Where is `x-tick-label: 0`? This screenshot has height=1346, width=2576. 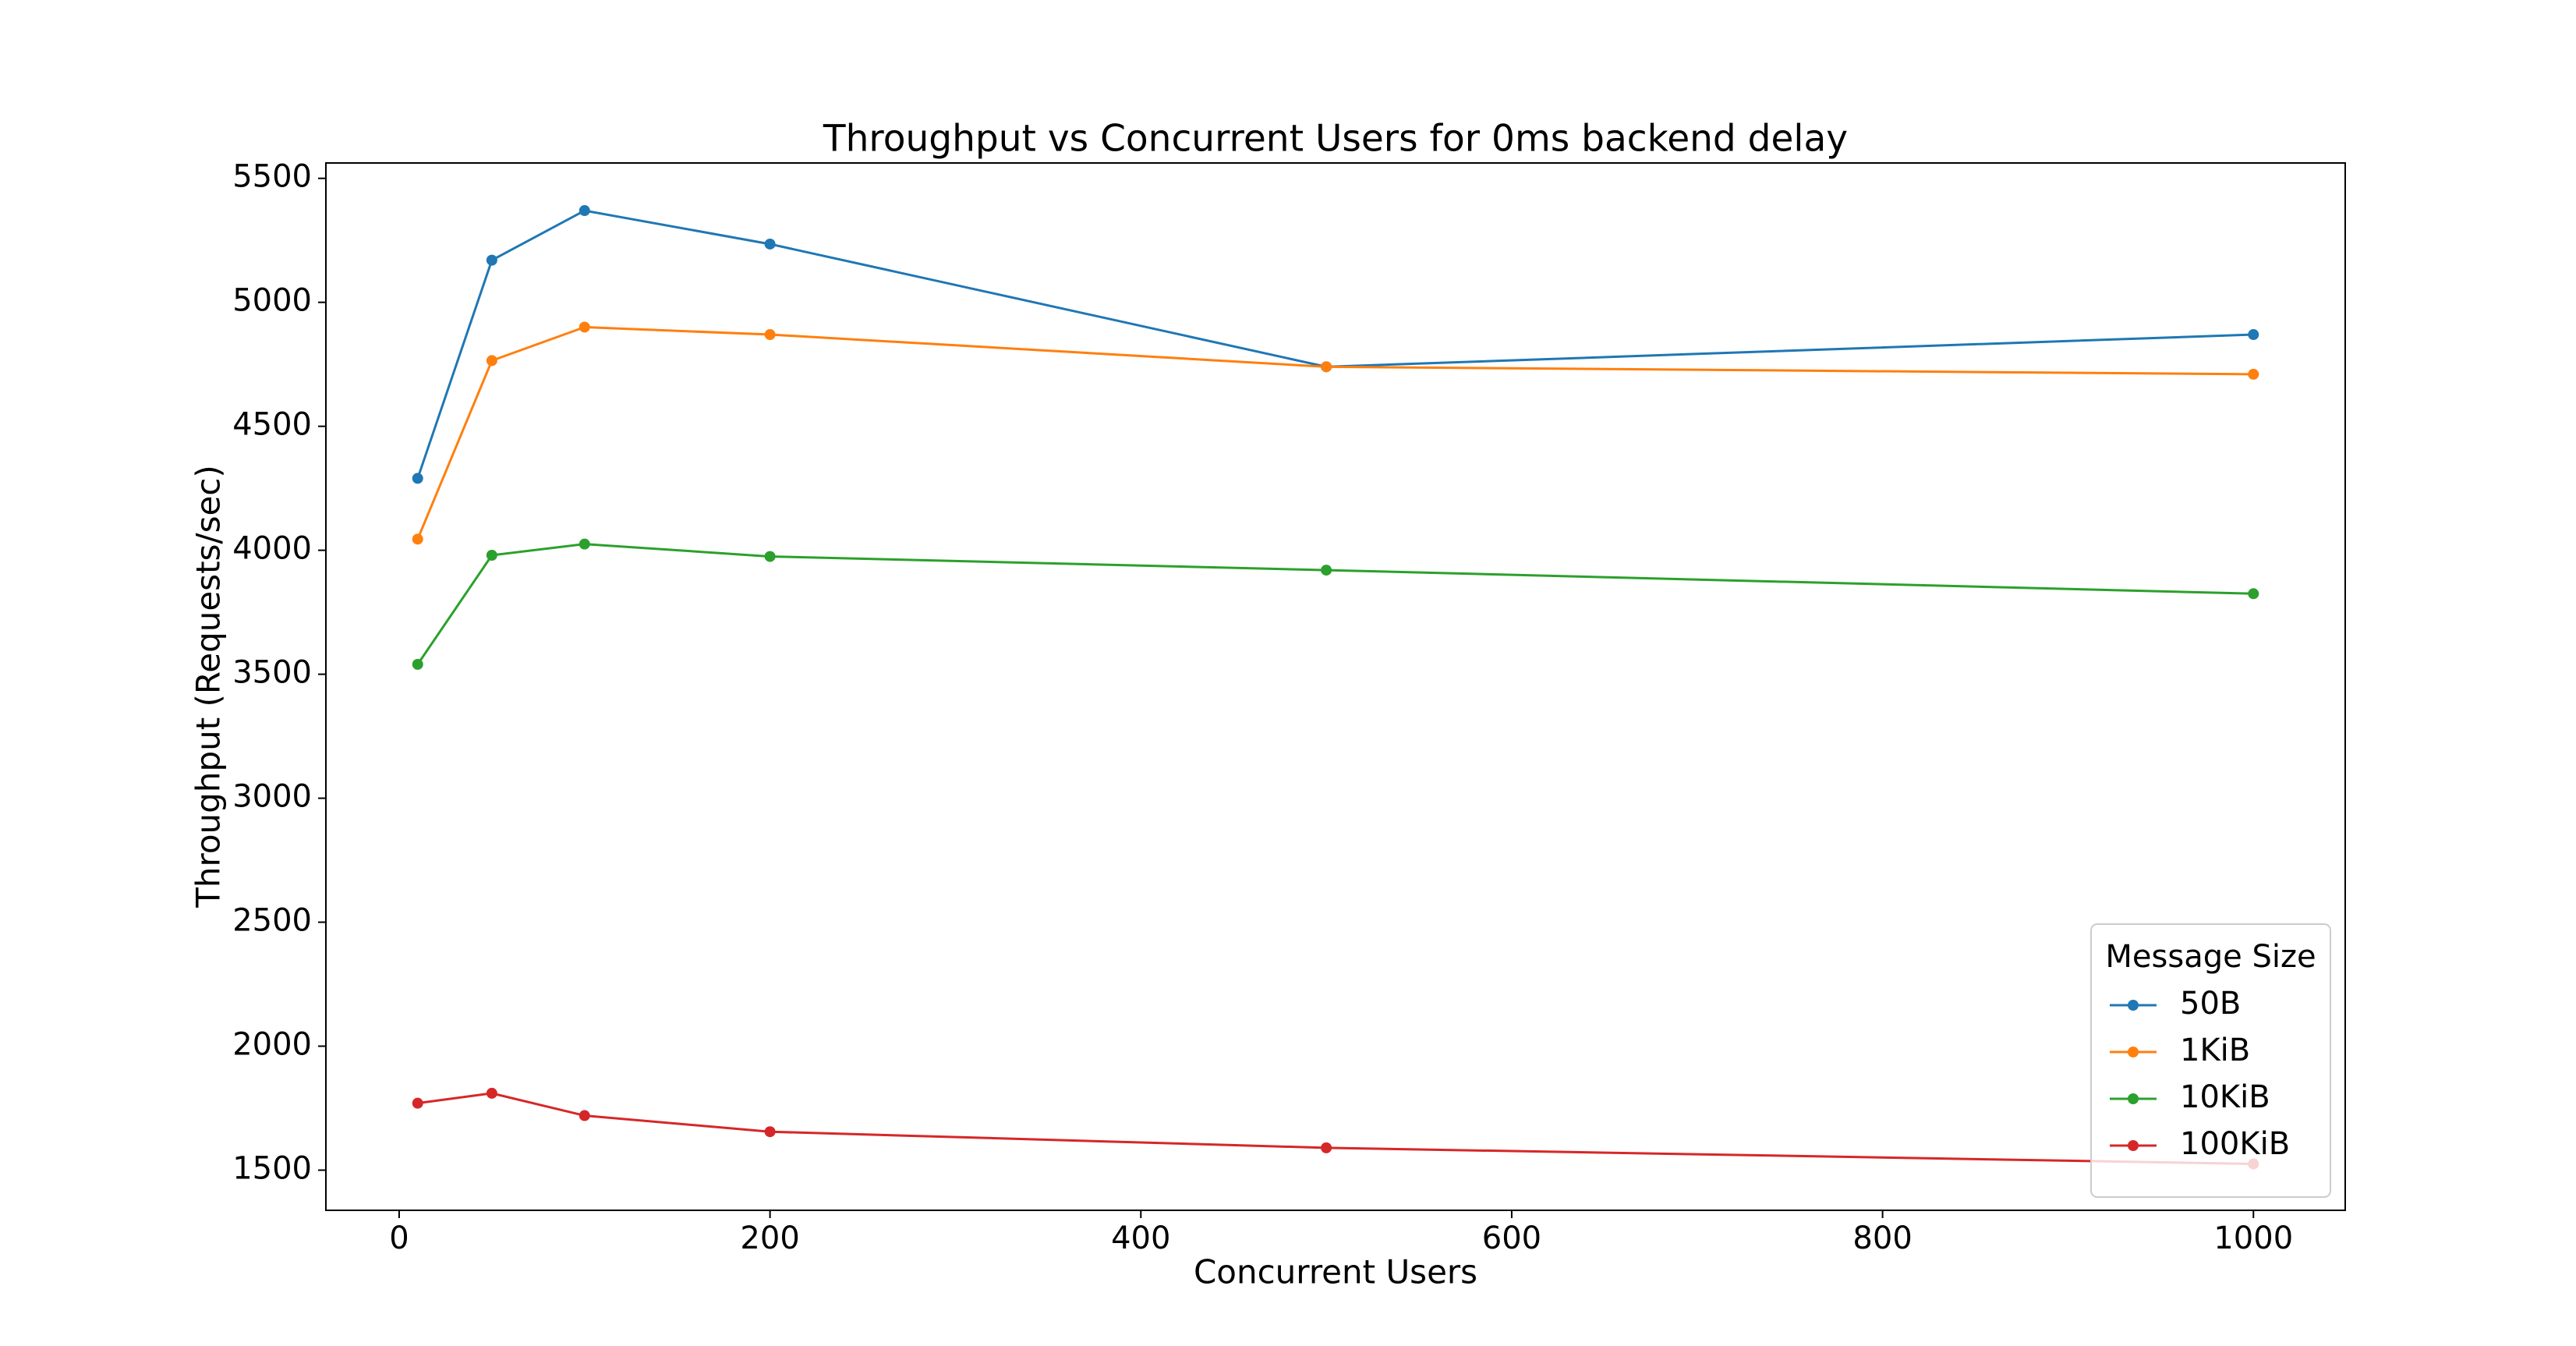 x-tick-label: 0 is located at coordinates (399, 1238).